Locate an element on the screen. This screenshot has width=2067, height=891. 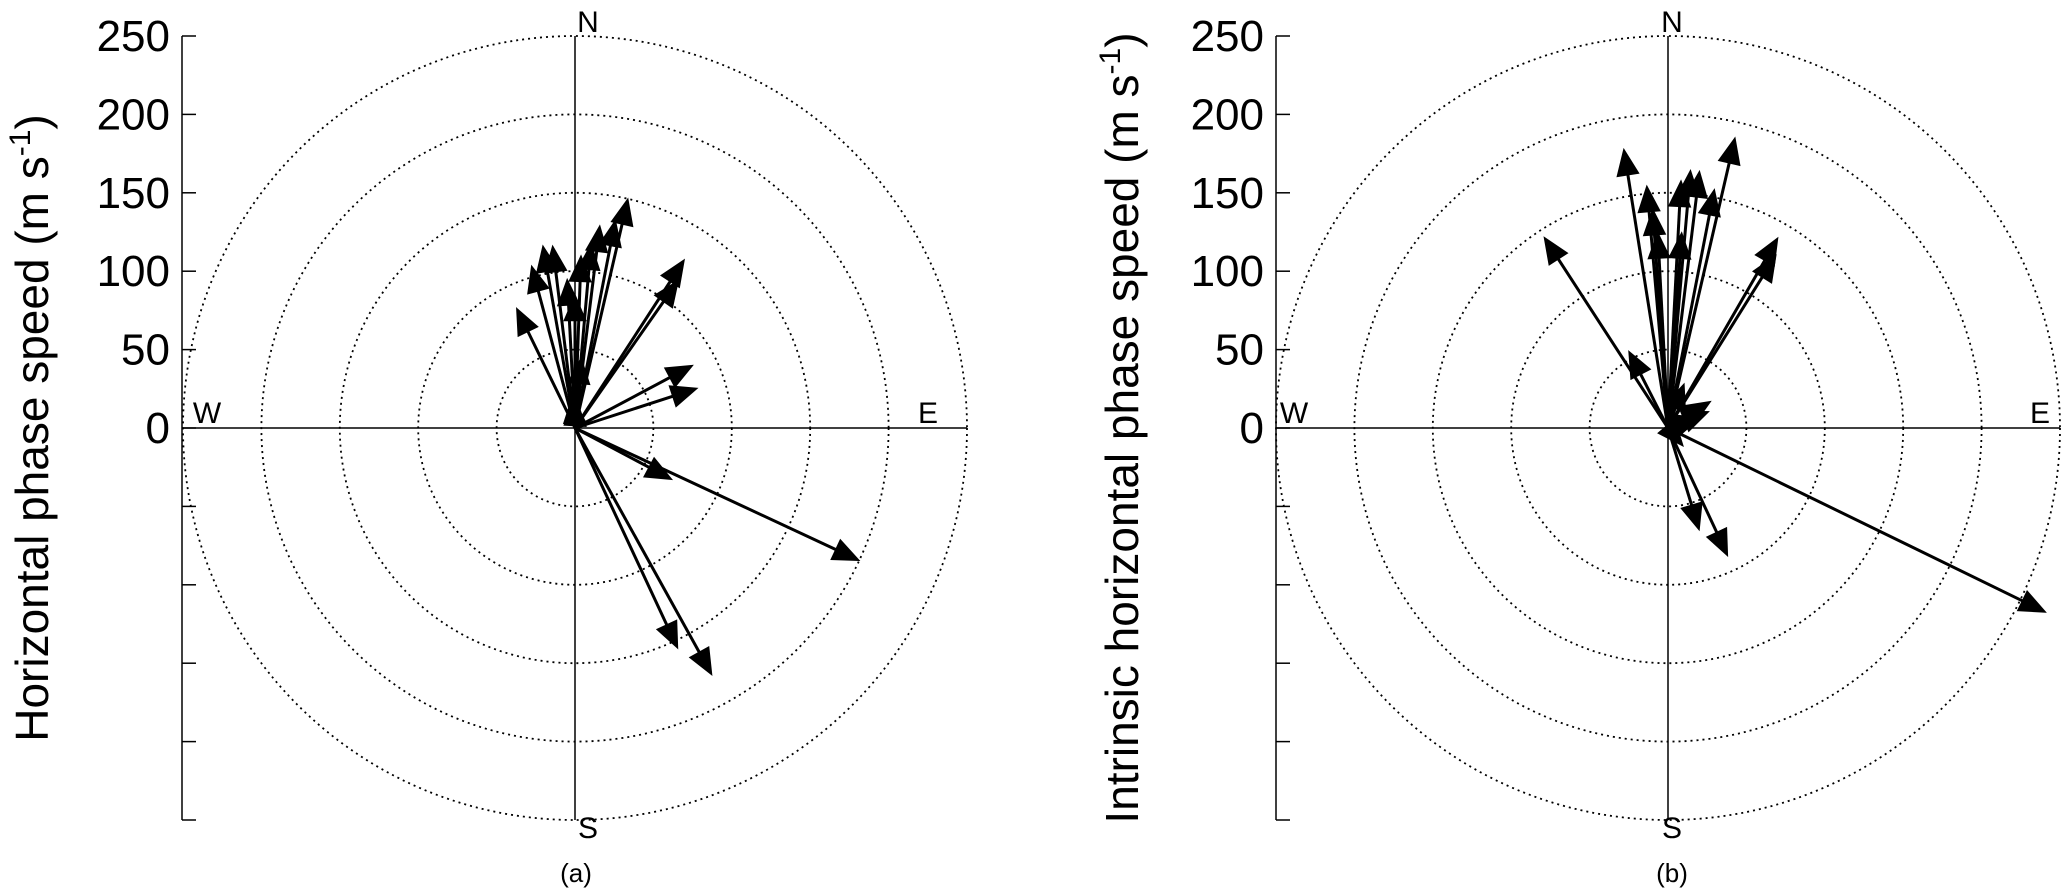
panel-b-west-label: W is located at coordinates (1294, 413).